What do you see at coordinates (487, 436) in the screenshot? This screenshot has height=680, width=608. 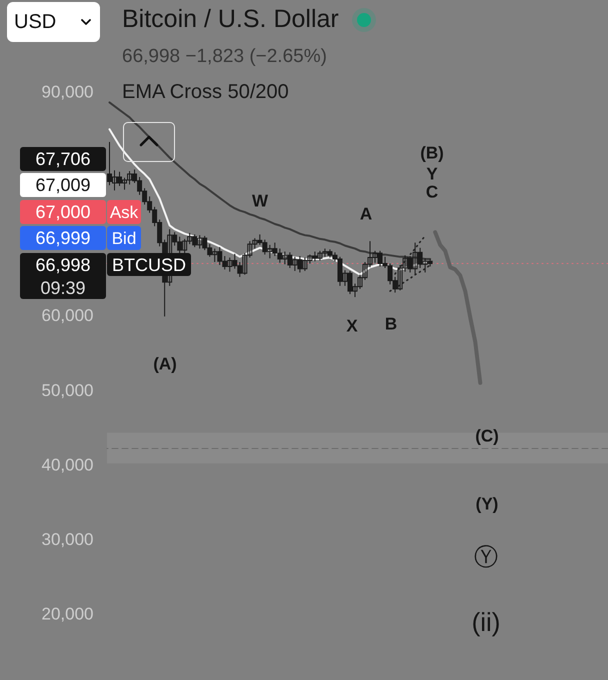 I see `annotation: (C)` at bounding box center [487, 436].